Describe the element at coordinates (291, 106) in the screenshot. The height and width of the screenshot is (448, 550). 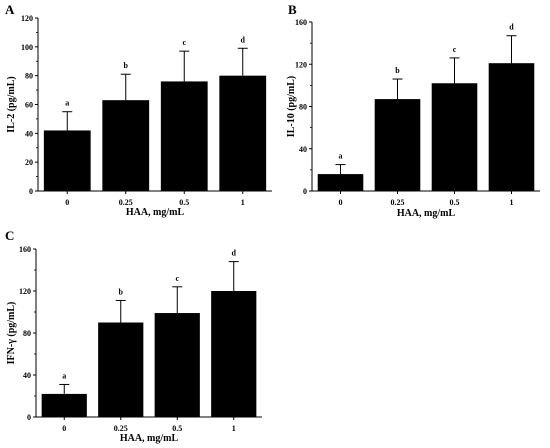
I see `y-axis-title: IL-10 (pg/mL)` at that location.